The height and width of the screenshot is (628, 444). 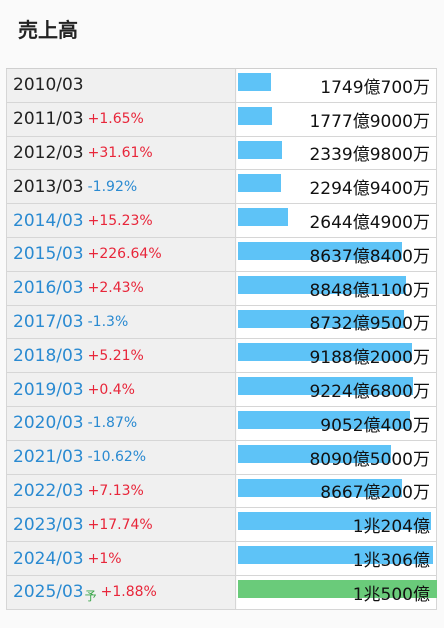 I want to click on table-row: 2012/03 +31.61% 2339億9800万, so click(x=221, y=153).